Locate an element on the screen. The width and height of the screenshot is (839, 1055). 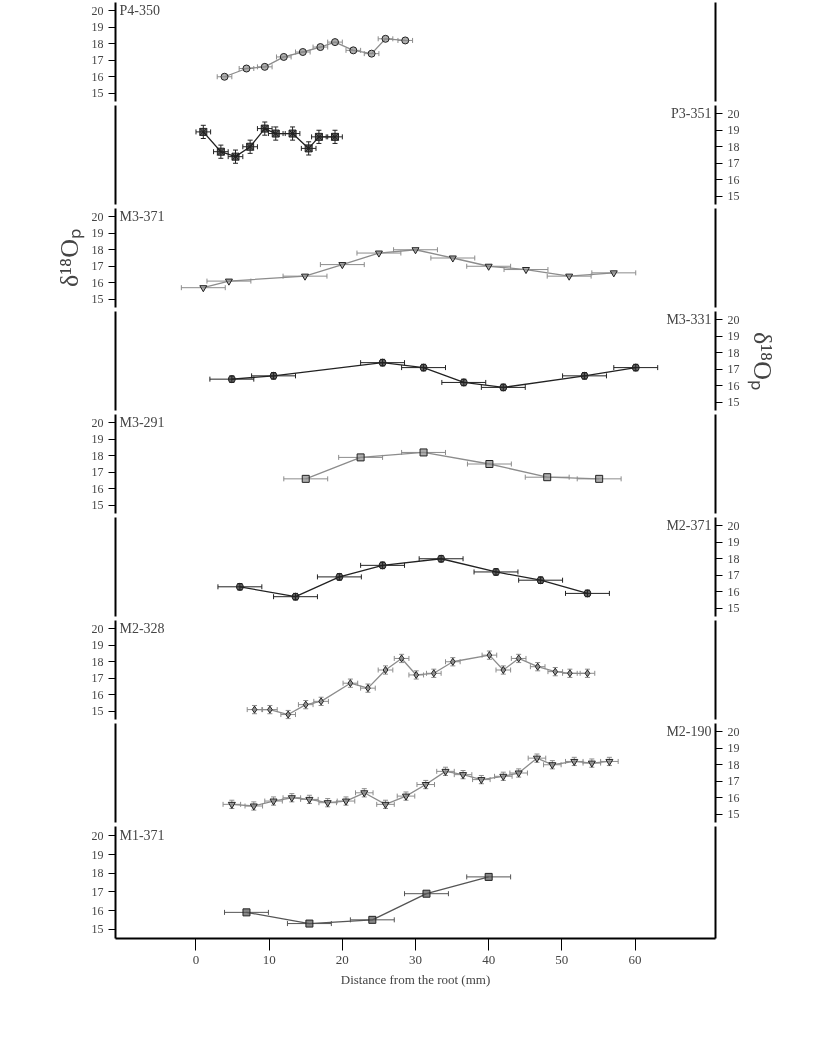
chart-title: P3-351 is located at coordinates (691, 114).